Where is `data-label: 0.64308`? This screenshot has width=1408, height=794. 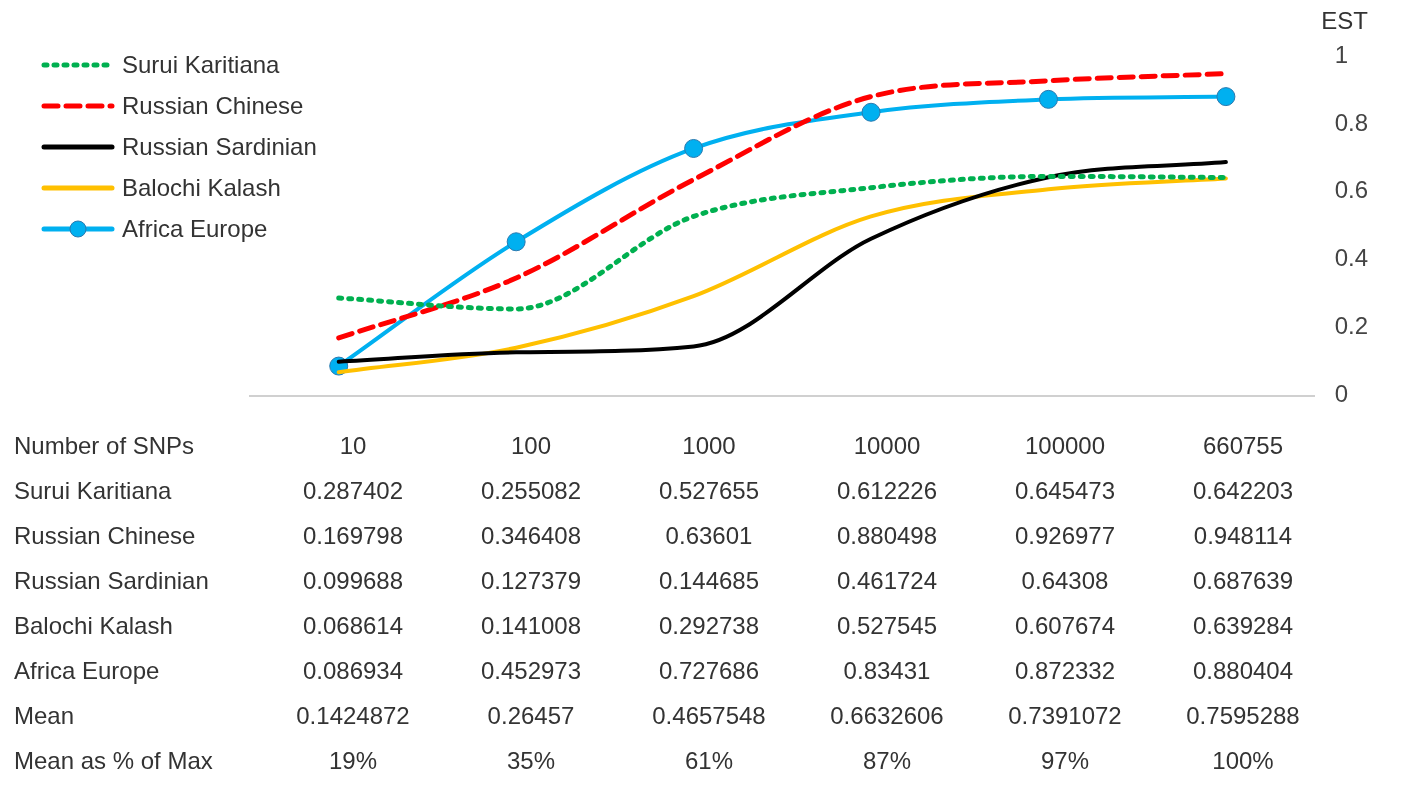
data-label: 0.64308 is located at coordinates (1065, 580).